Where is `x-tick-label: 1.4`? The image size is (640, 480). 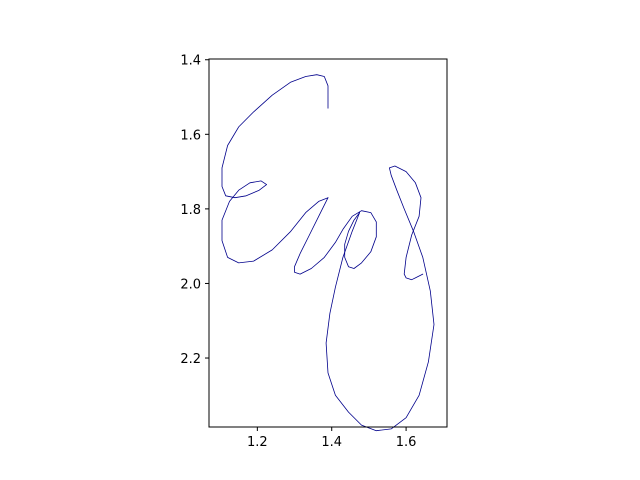
x-tick-label: 1.4 is located at coordinates (331, 442).